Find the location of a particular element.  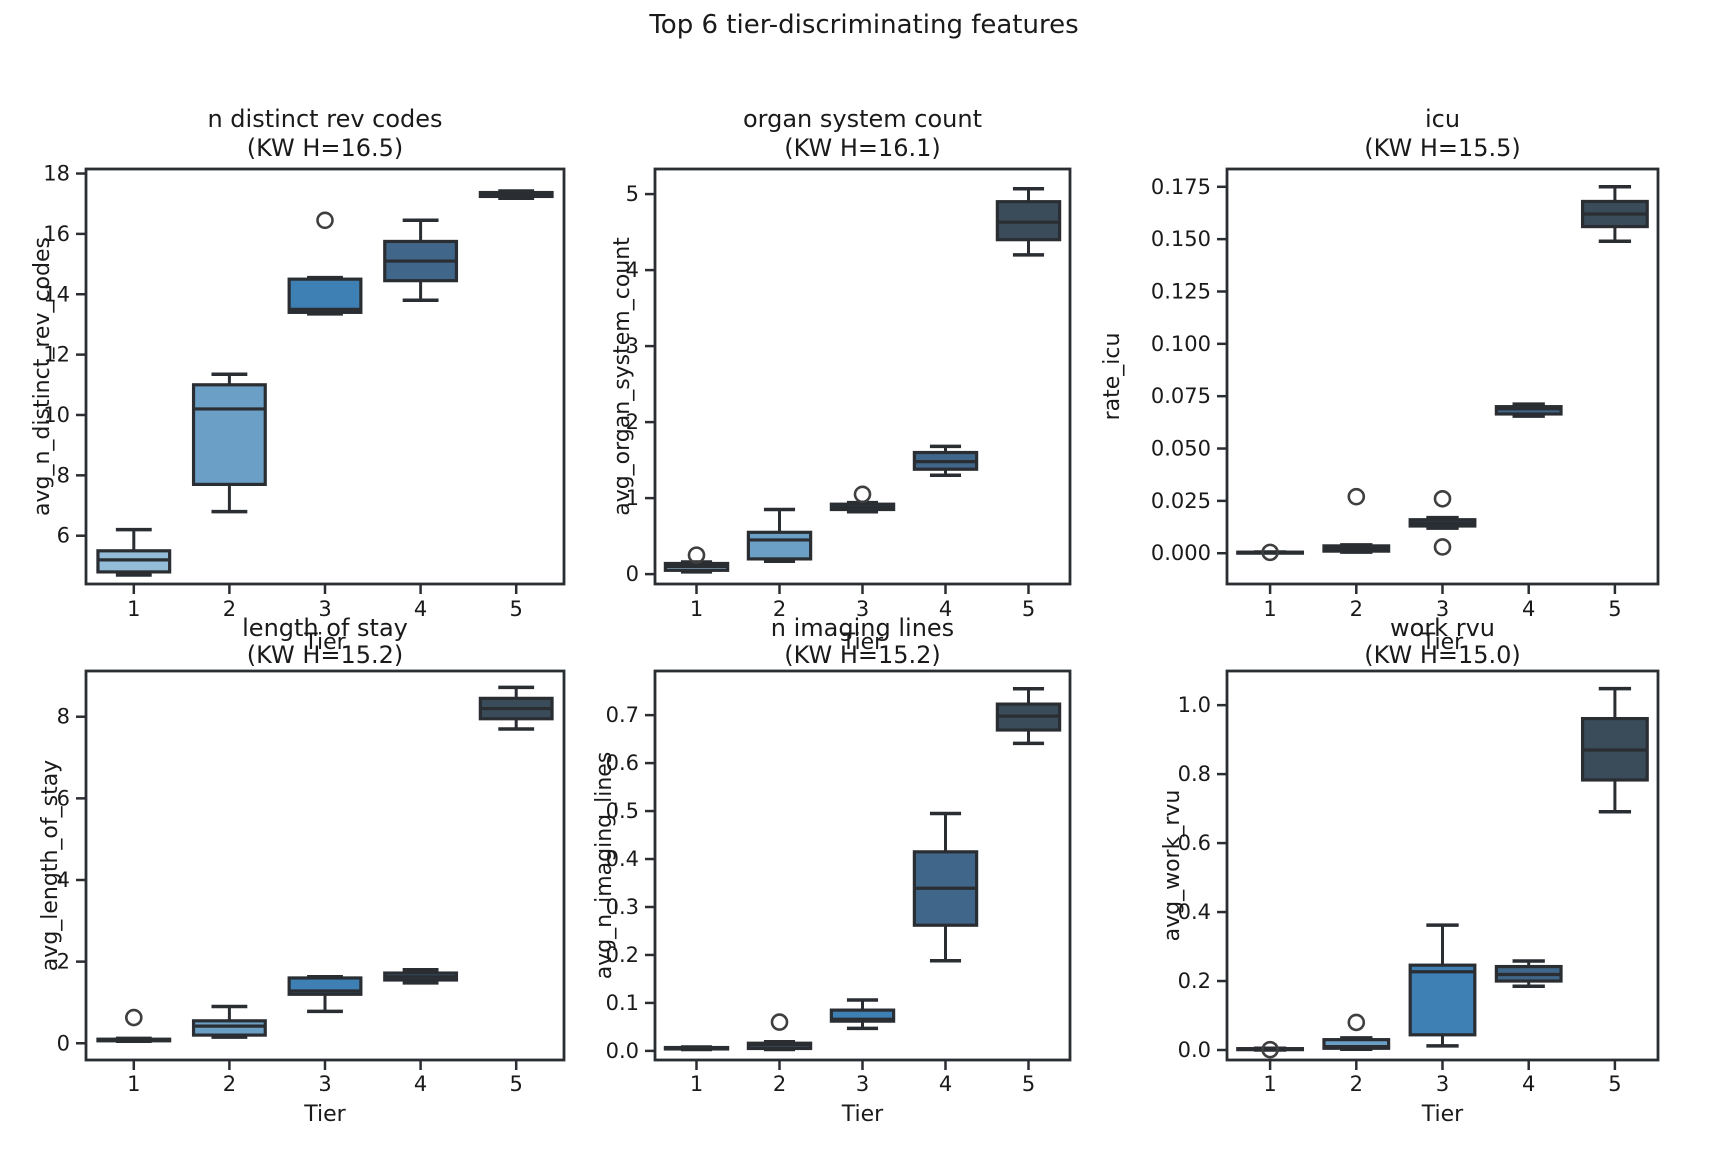

subplot-subtitle: (KW H=15.2) is located at coordinates (862, 655).